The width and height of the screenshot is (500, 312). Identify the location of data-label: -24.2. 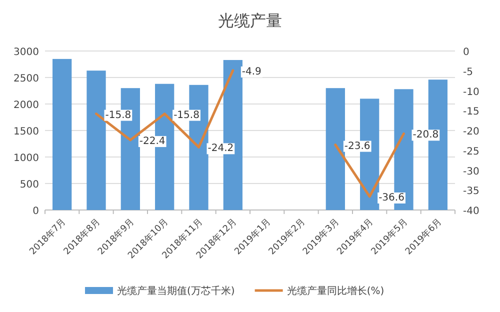
(221, 148).